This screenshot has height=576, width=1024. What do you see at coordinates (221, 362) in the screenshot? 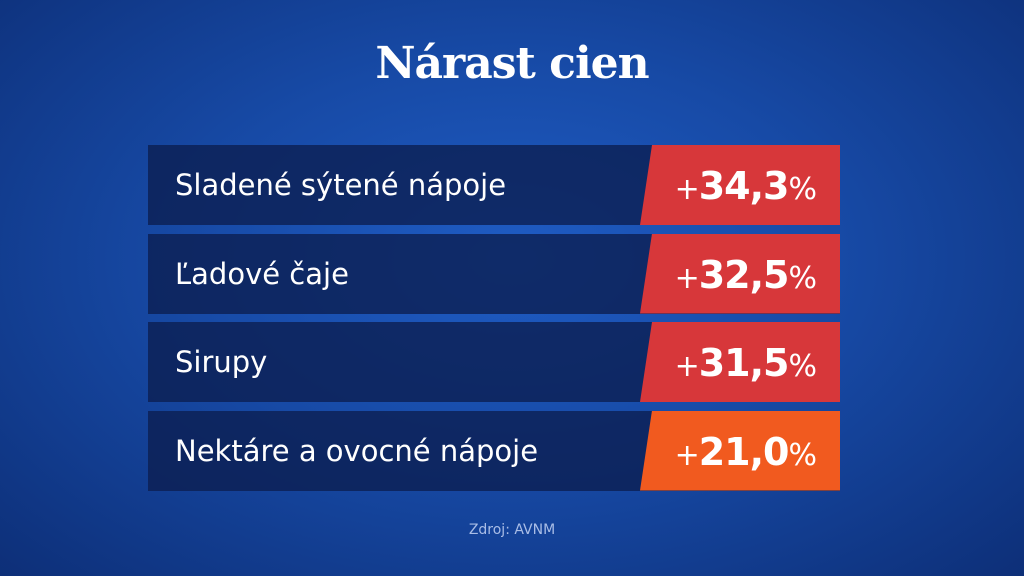
I see `row-label: Sirupy` at bounding box center [221, 362].